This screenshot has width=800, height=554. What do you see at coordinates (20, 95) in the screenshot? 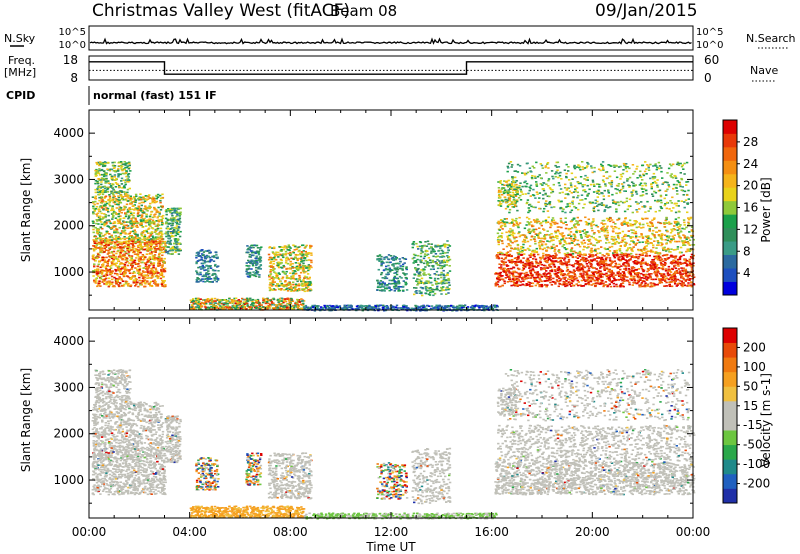
I see `cpid-label: CPID` at bounding box center [20, 95].